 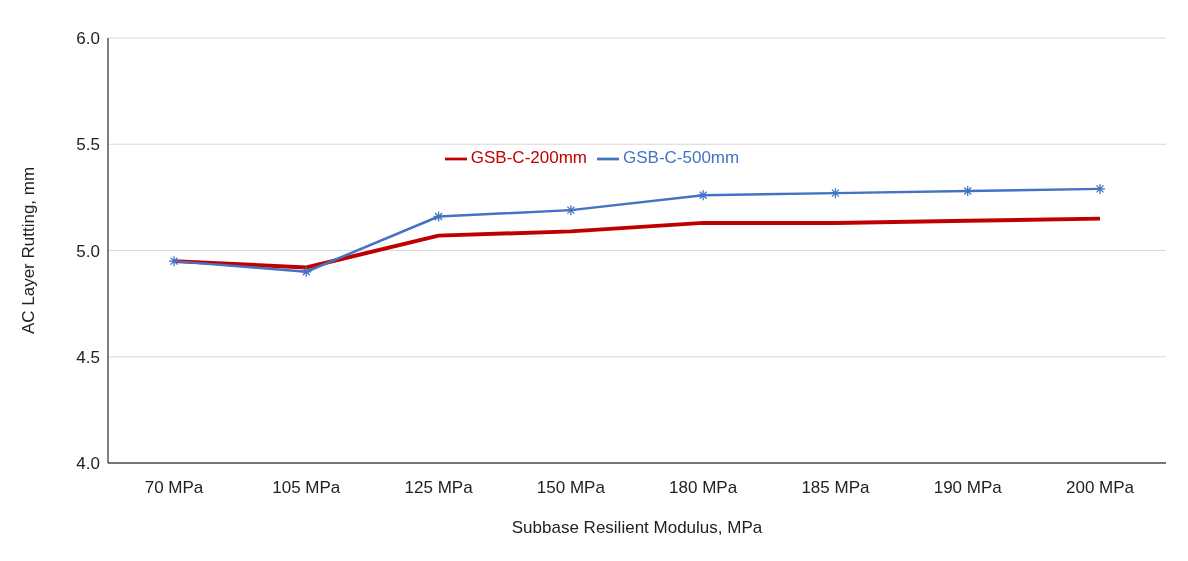 I want to click on x-tick-label: 105 MPa, so click(x=306, y=488).